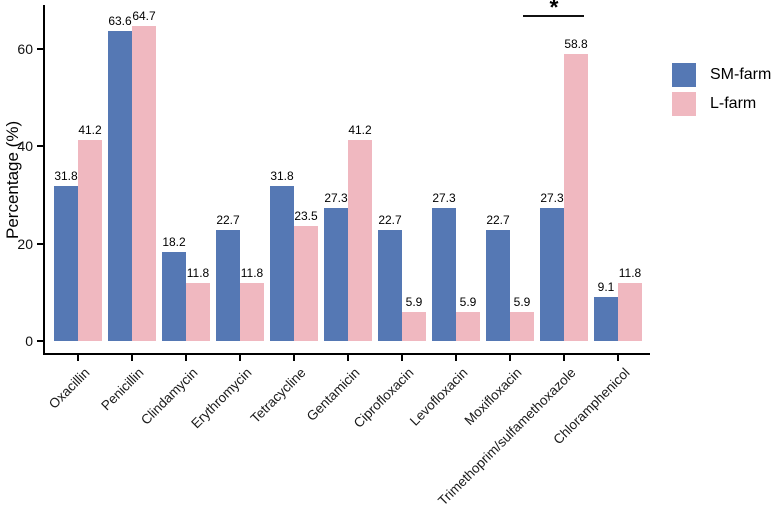 Image resolution: width=779 pixels, height=509 pixels. Describe the element at coordinates (606, 286) in the screenshot. I see `bar-value-label: 9.1` at that location.